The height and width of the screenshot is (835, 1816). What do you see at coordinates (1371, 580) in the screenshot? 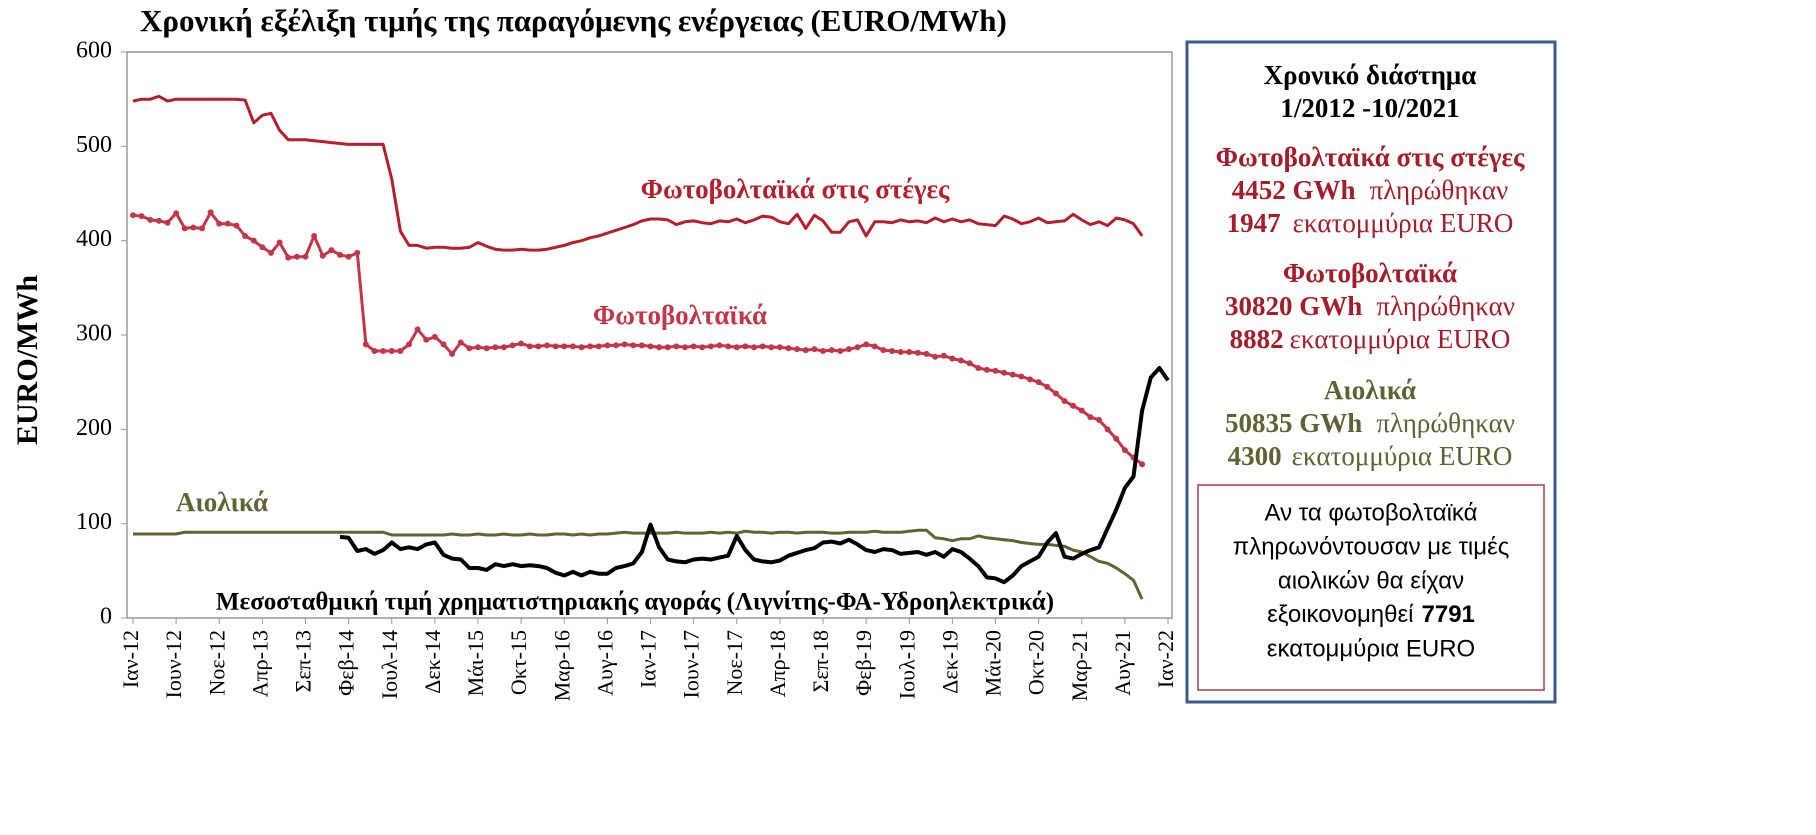
I see `note-line: αιολικών θα είχαν` at bounding box center [1371, 580].